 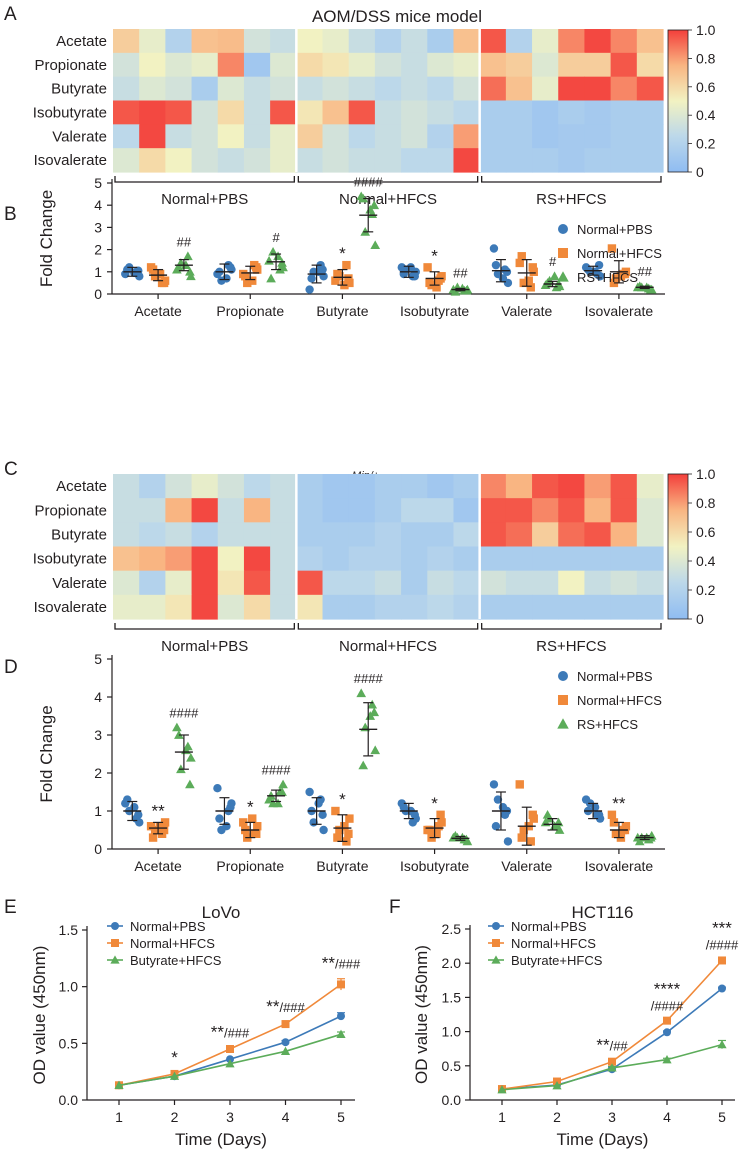 What do you see at coordinates (700, 172) in the screenshot?
I see `colorbar-tick-label: 0` at bounding box center [700, 172].